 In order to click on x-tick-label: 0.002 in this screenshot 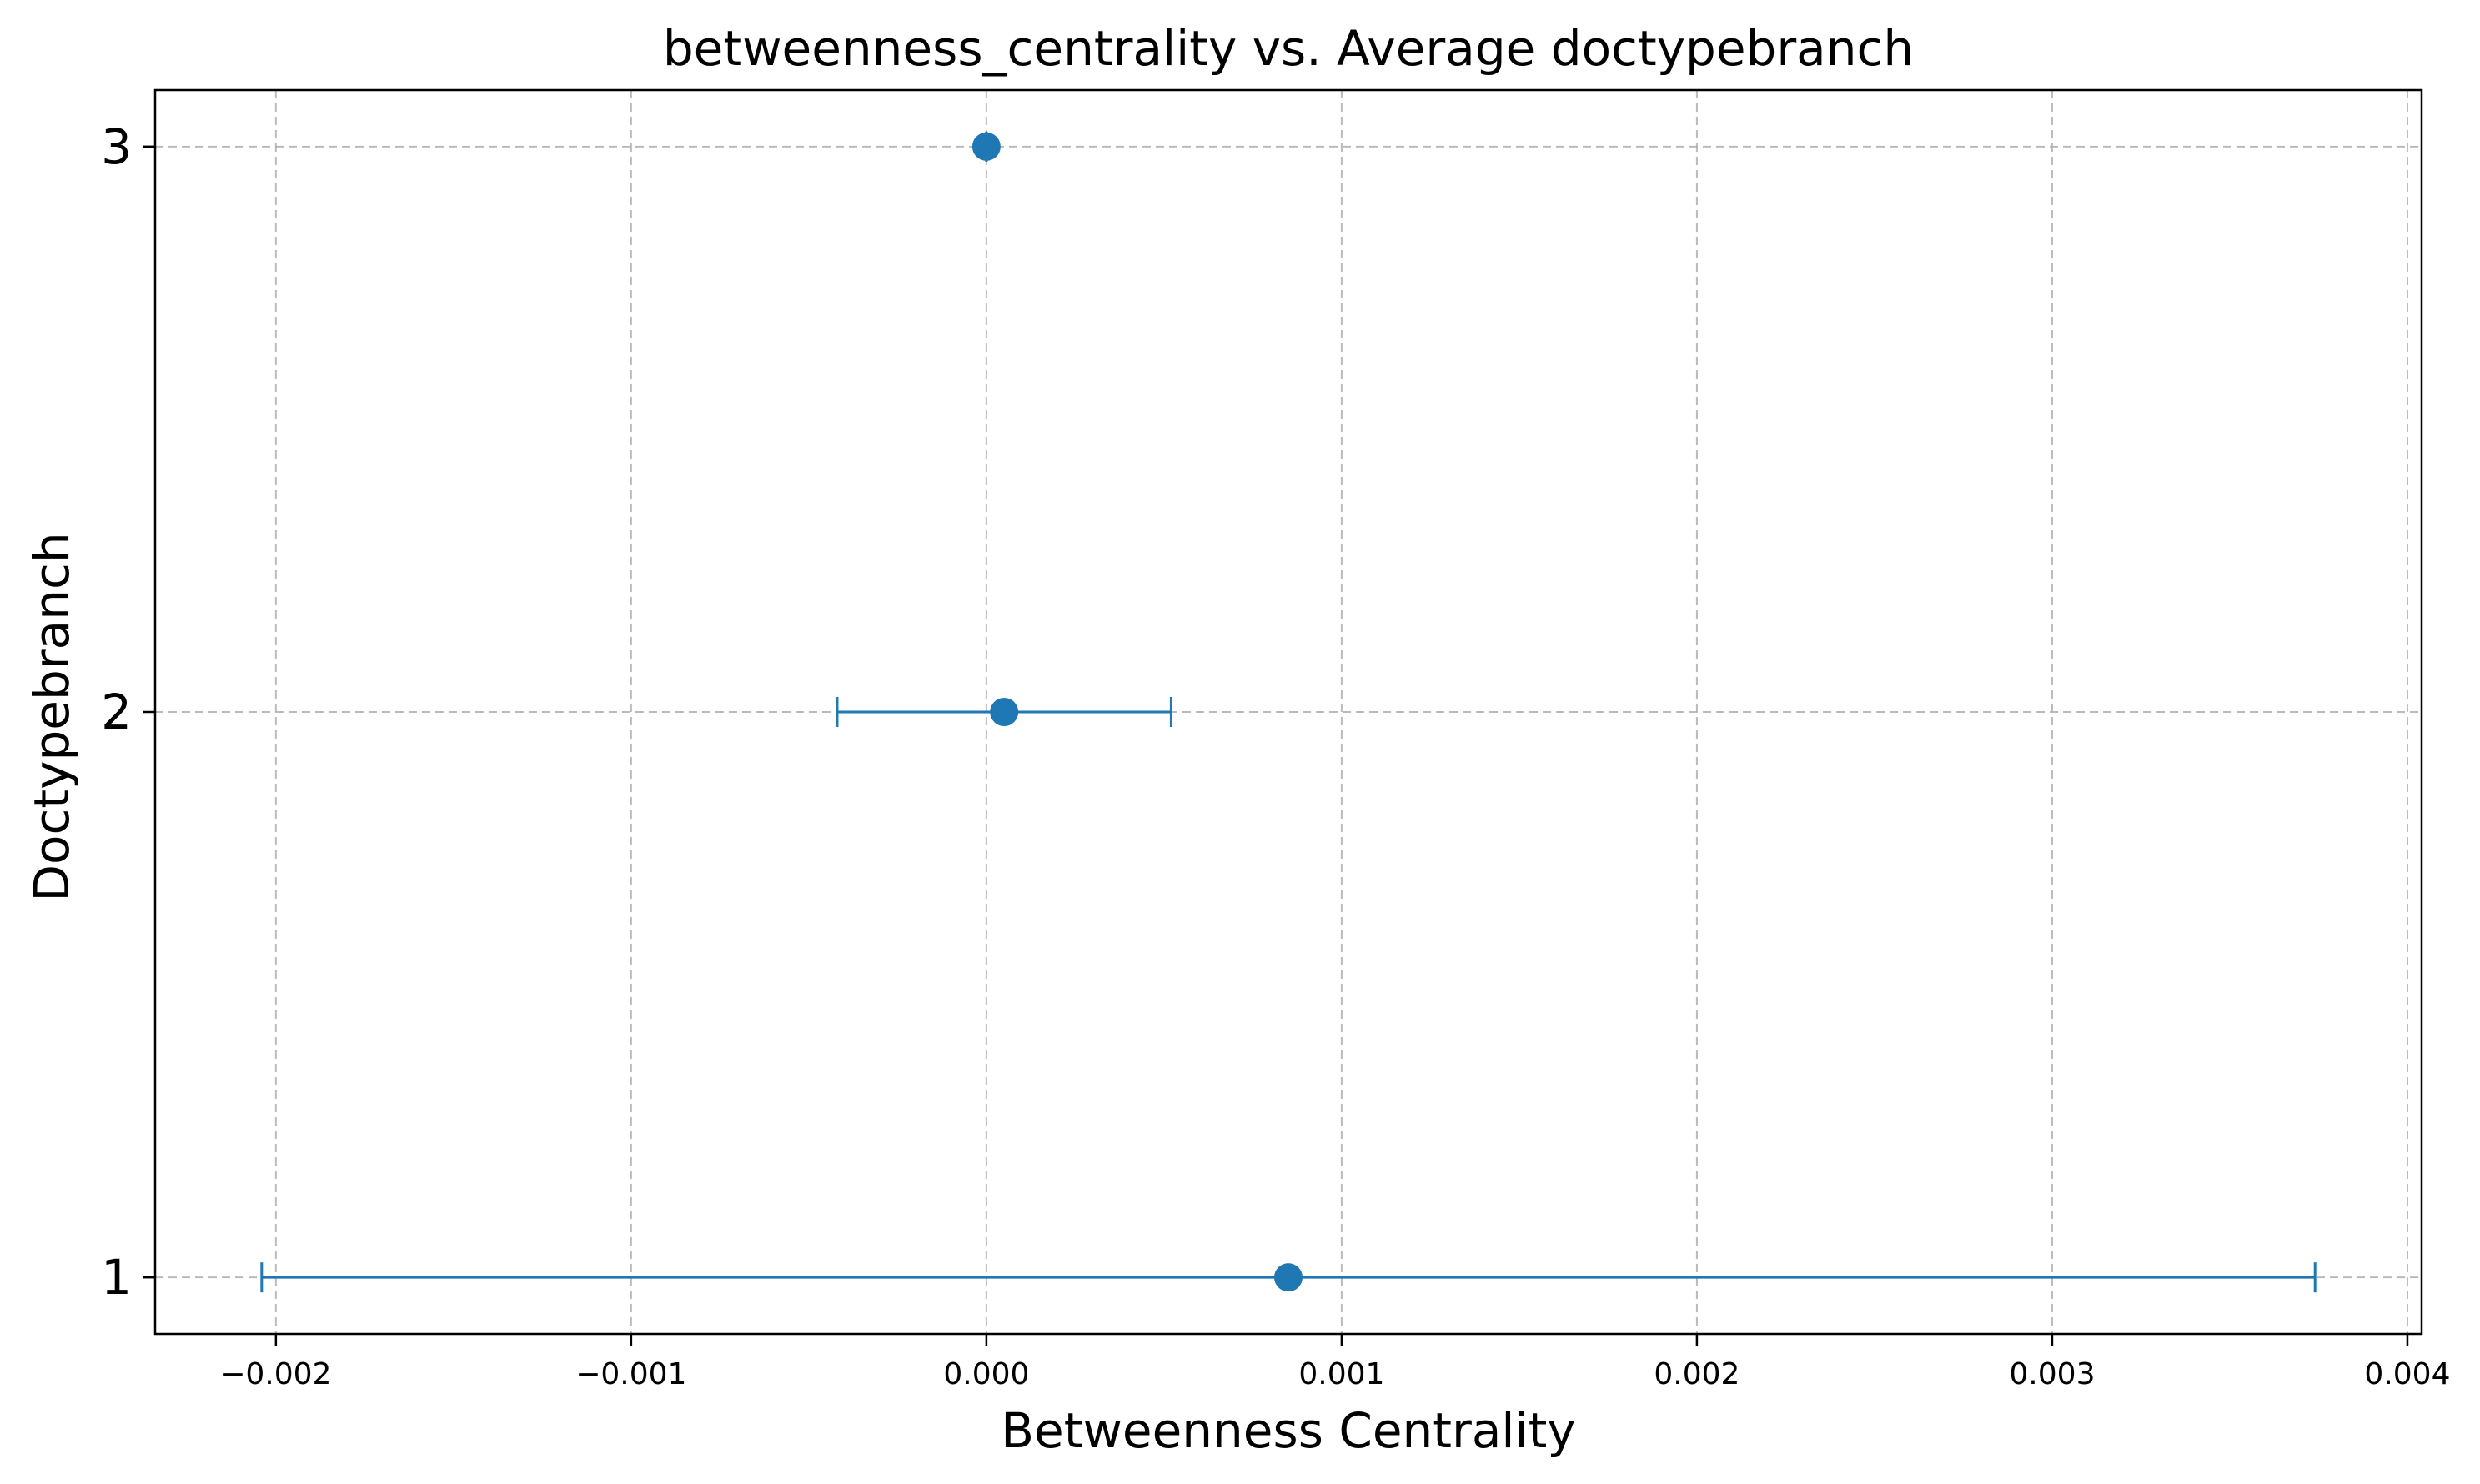, I will do `click(1697, 1374)`.